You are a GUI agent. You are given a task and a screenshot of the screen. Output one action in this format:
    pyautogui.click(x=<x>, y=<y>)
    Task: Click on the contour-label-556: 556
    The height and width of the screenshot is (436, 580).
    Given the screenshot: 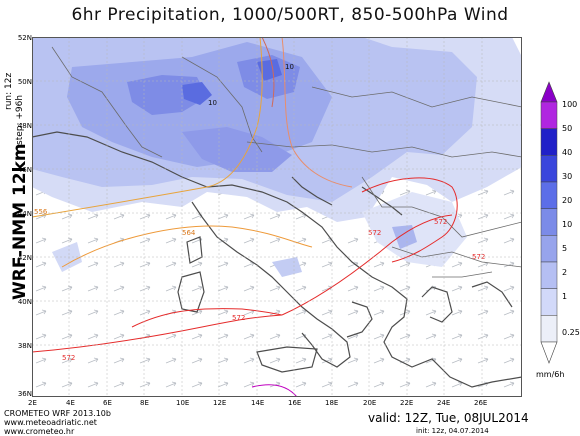 What is the action you would take?
    pyautogui.click(x=41, y=212)
    